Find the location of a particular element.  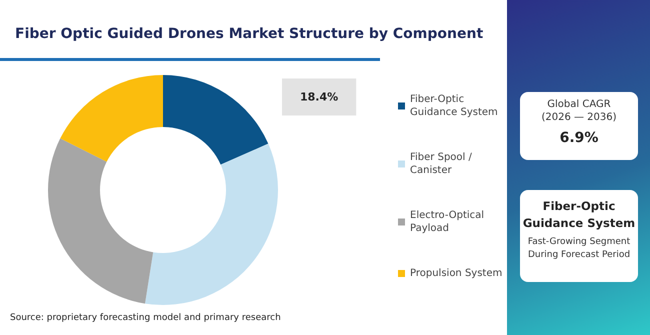

chart-title: Fiber Optic Guided Drones Market Structure by Component is located at coordinates (249, 34).